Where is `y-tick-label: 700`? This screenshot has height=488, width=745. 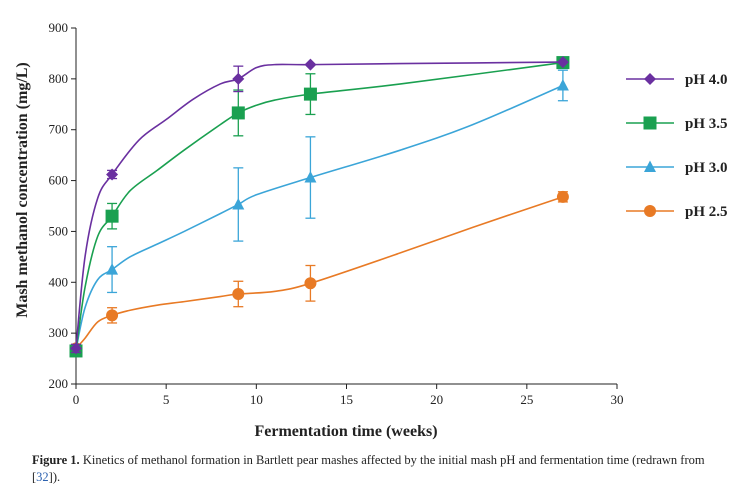 y-tick-label: 700 is located at coordinates (59, 129).